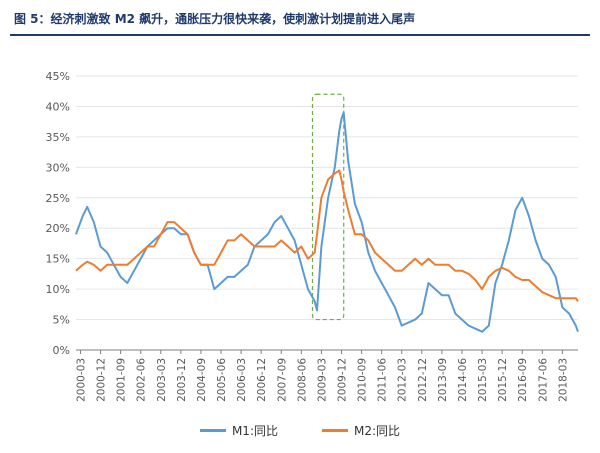  Describe the element at coordinates (122, 380) in the screenshot. I see `x-tick-label: 2001-09` at that location.